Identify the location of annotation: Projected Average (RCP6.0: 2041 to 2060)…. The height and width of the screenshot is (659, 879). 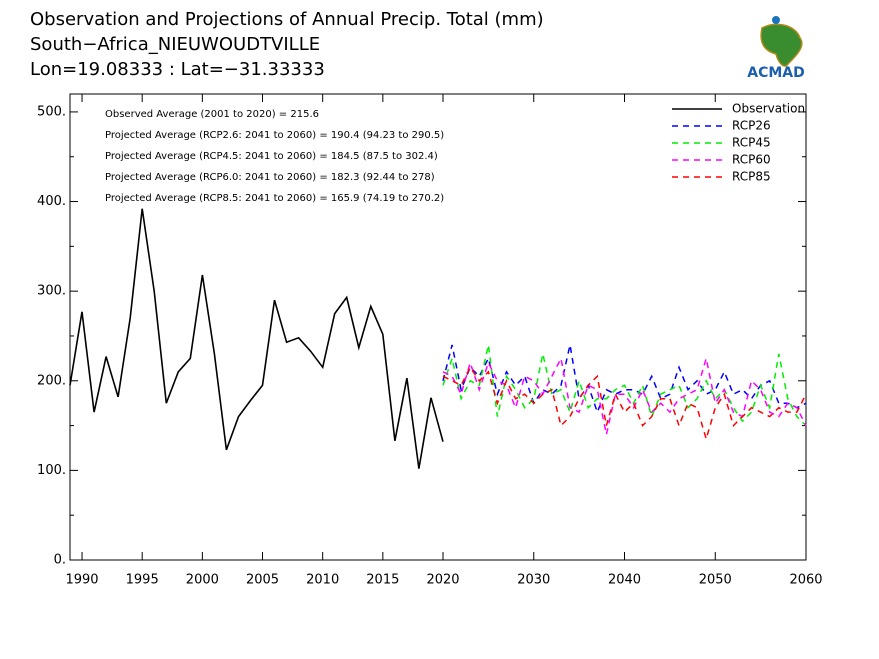
(270, 177).